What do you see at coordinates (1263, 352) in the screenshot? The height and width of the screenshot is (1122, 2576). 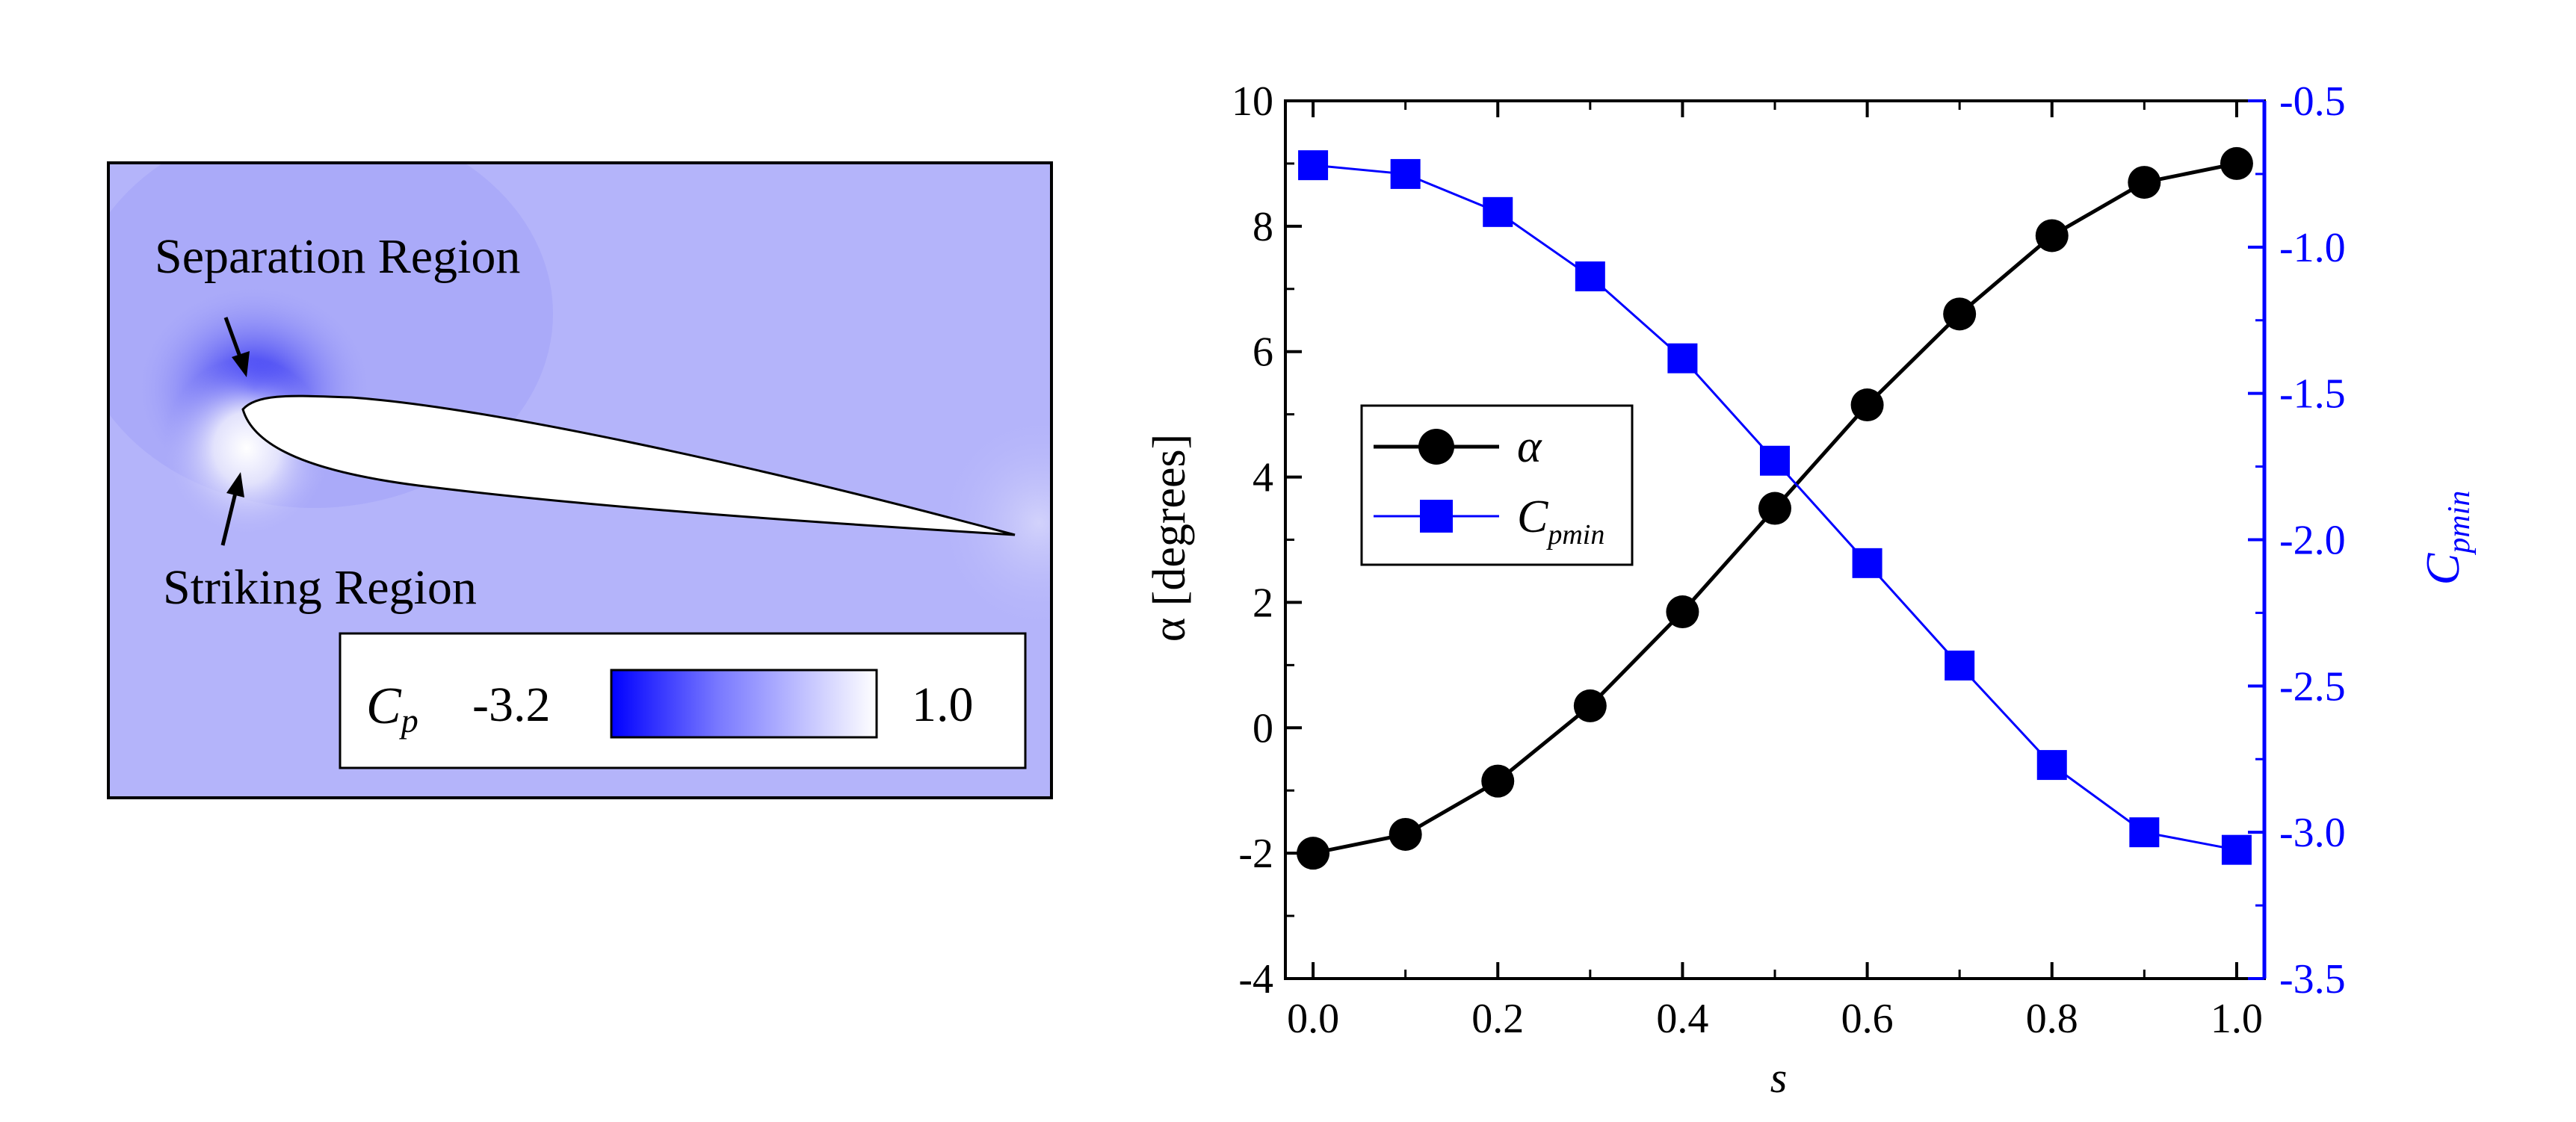 I see `y-left-tick-label: 6` at bounding box center [1263, 352].